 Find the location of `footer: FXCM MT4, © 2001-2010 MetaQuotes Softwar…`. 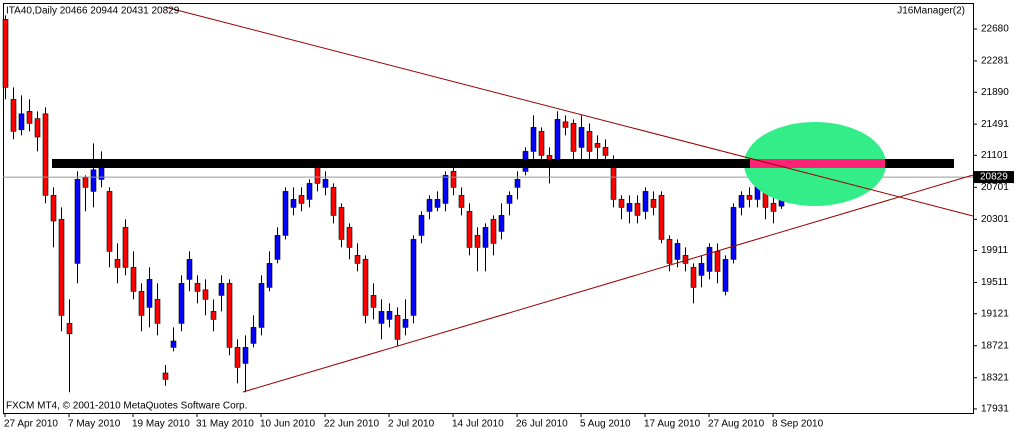

footer: FXCM MT4, © 2001-2010 MetaQuotes Softwar… is located at coordinates (126, 406).